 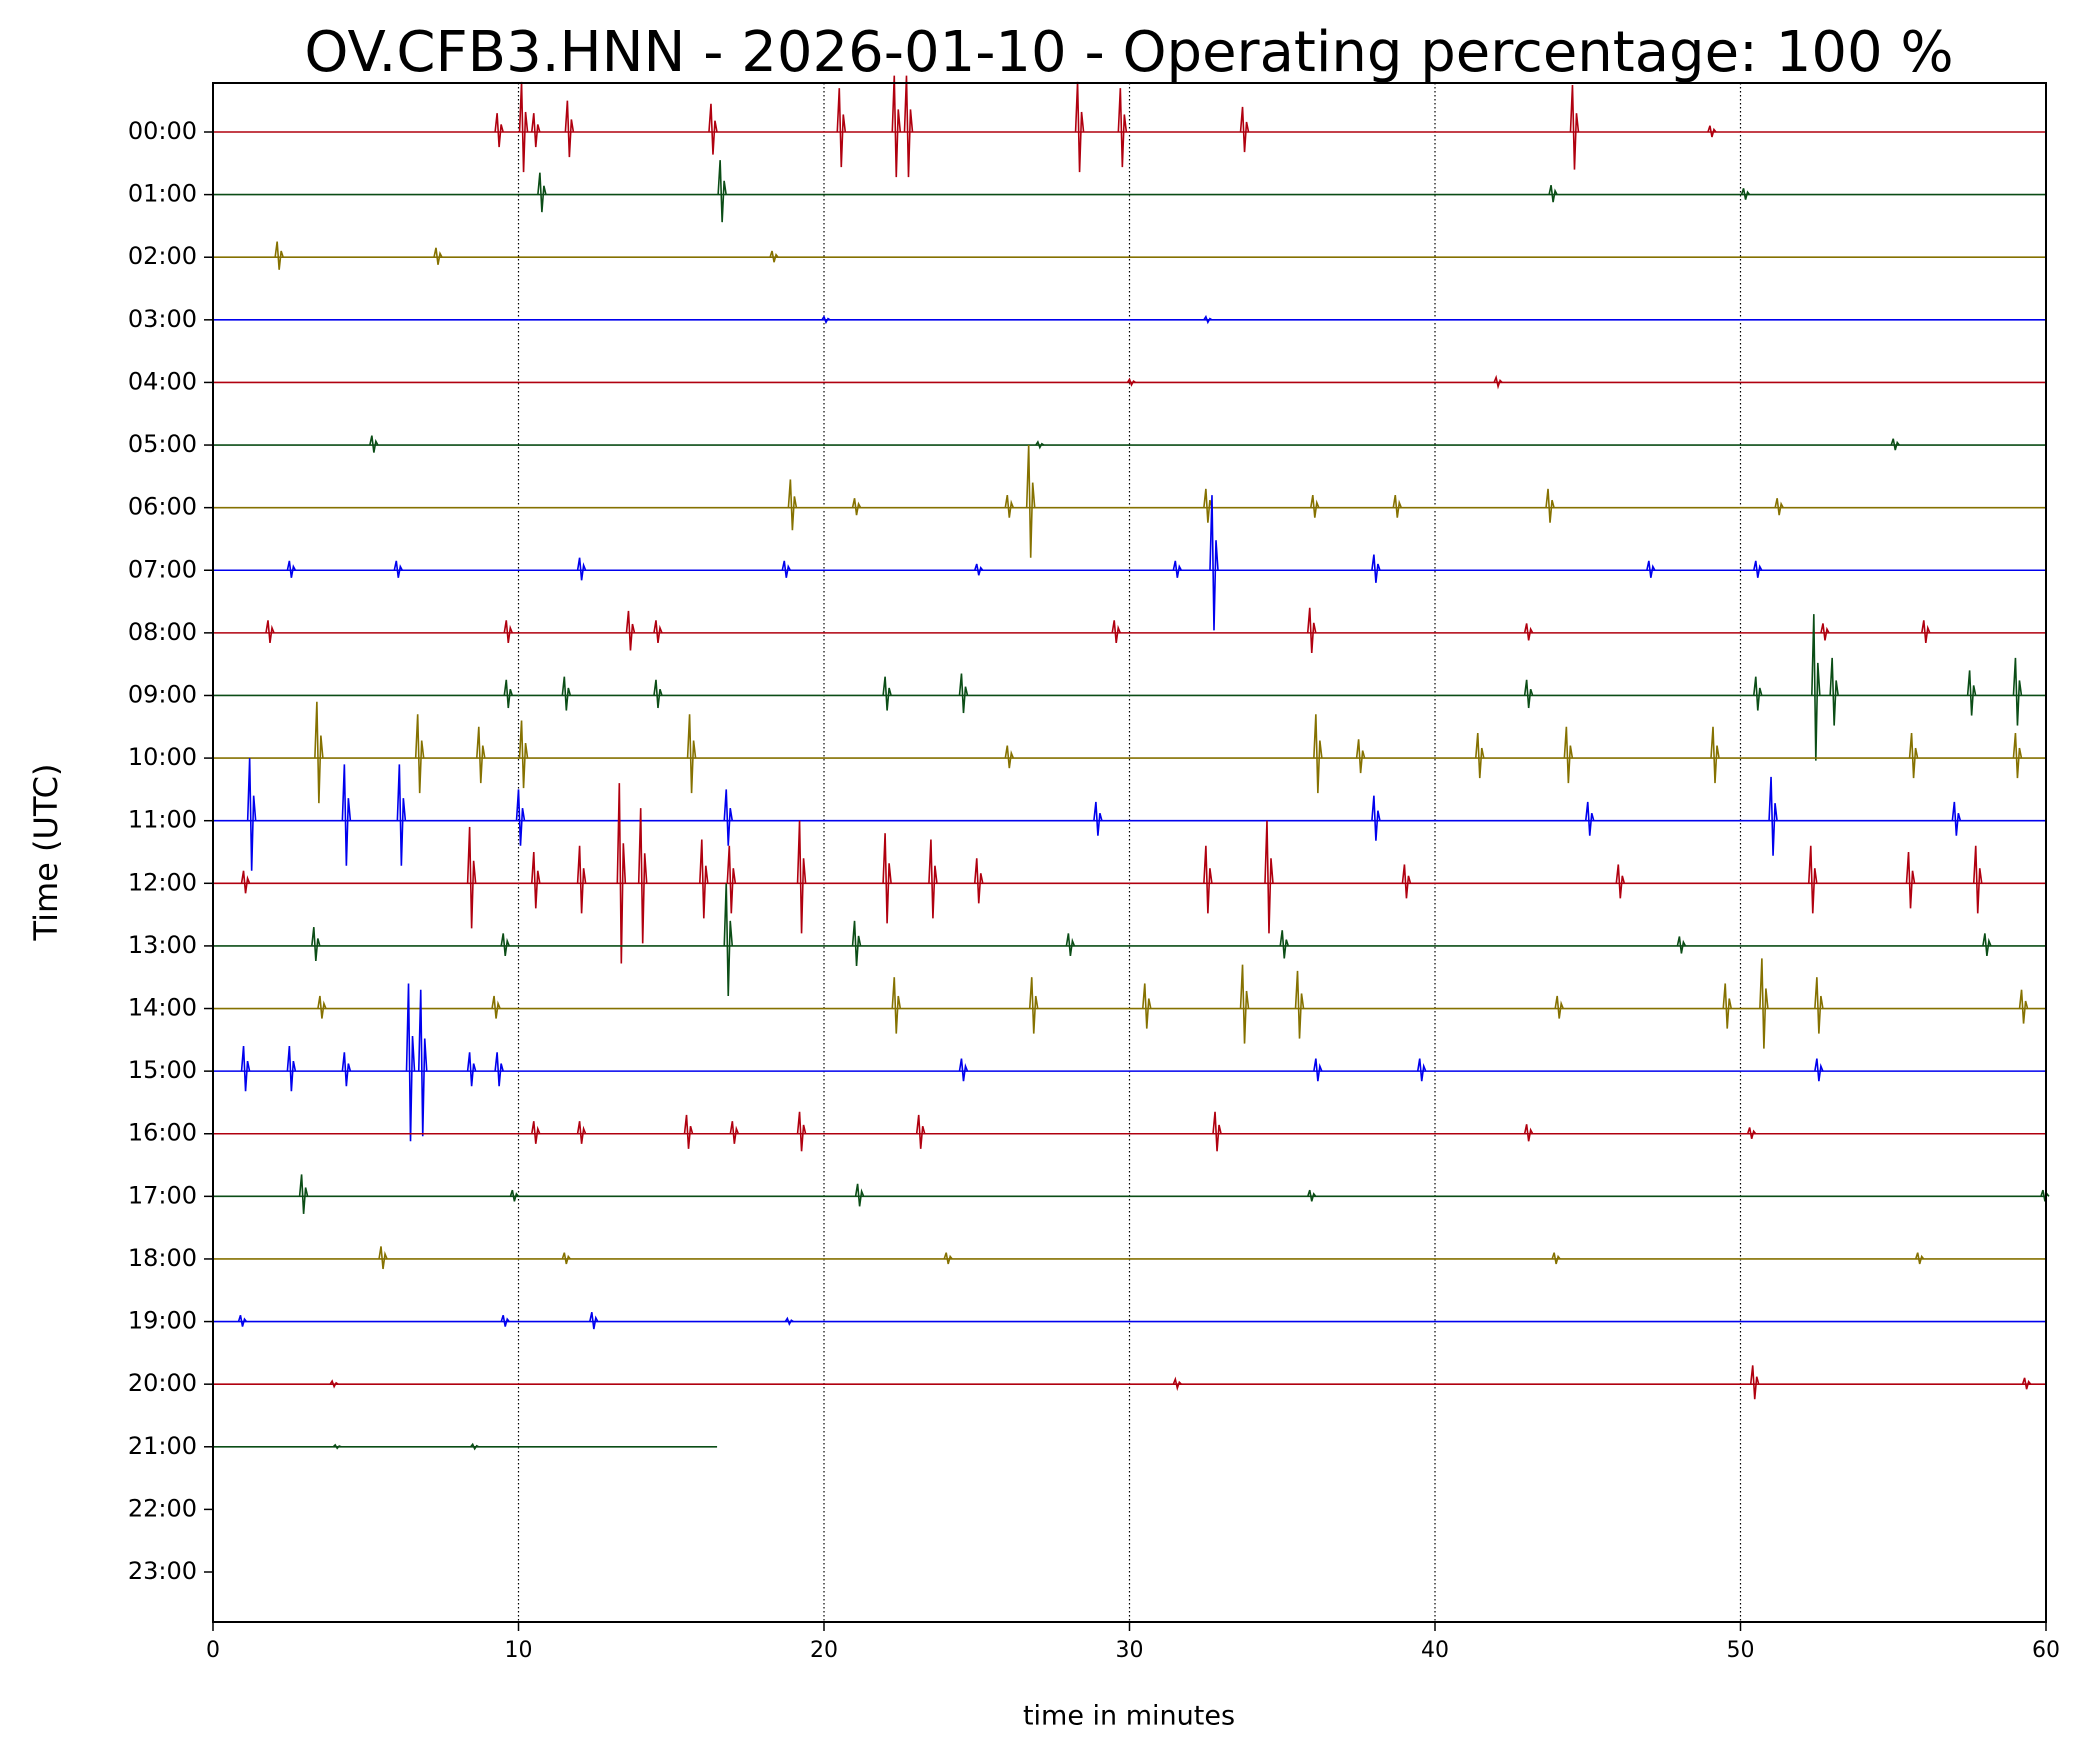 What do you see at coordinates (162, 1008) in the screenshot?
I see `y-tick-label: 14:00` at bounding box center [162, 1008].